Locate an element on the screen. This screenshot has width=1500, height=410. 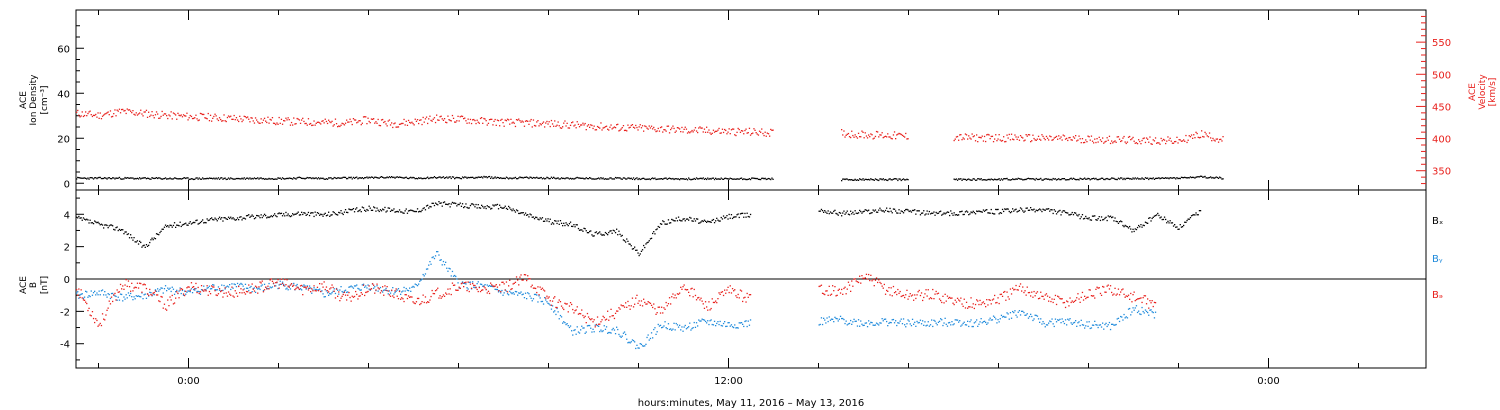
legend-bz: Bₔ is located at coordinates (1437, 295).